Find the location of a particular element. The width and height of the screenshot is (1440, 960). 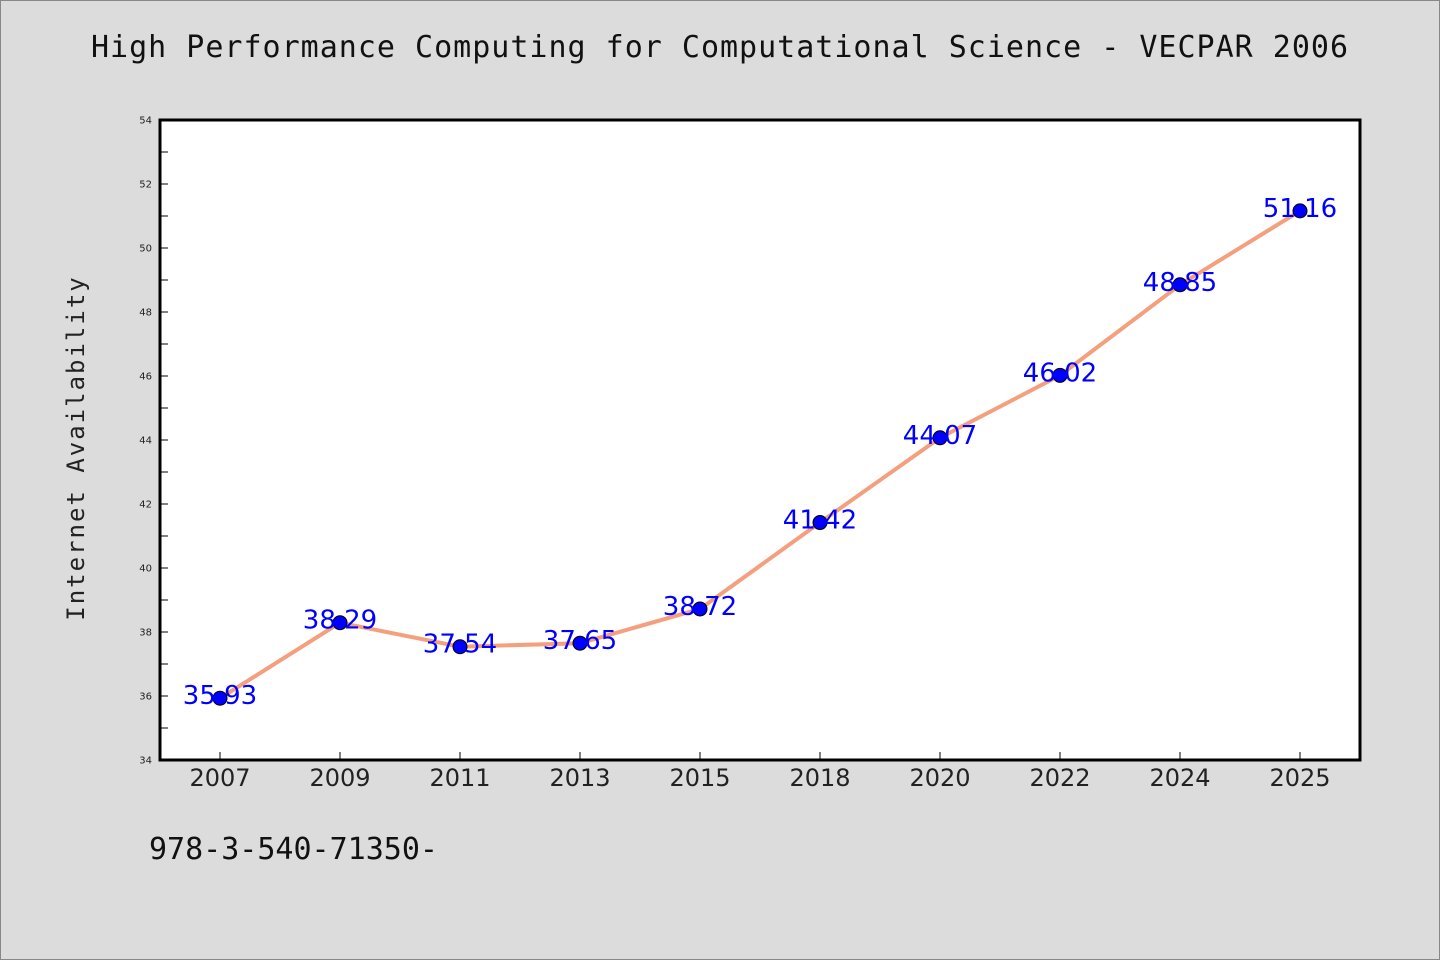

footer-note: 978-3-540-71350- is located at coordinates (293, 849).